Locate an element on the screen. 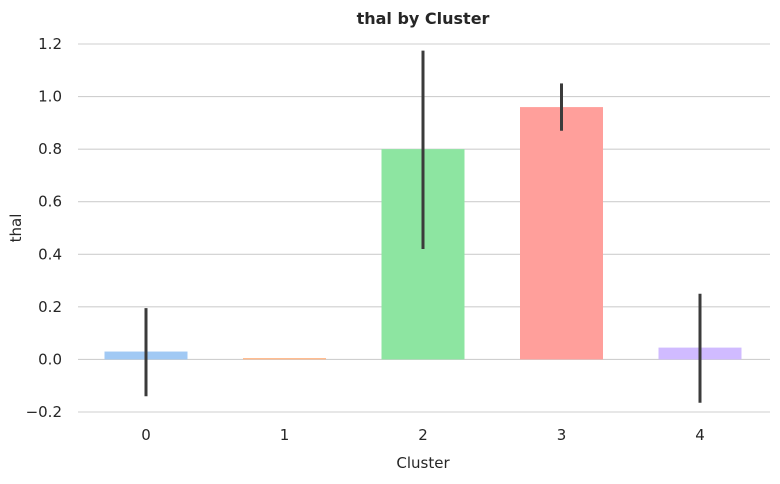 This screenshot has width=780, height=484. y-tick-label: 1.0 is located at coordinates (50, 97).